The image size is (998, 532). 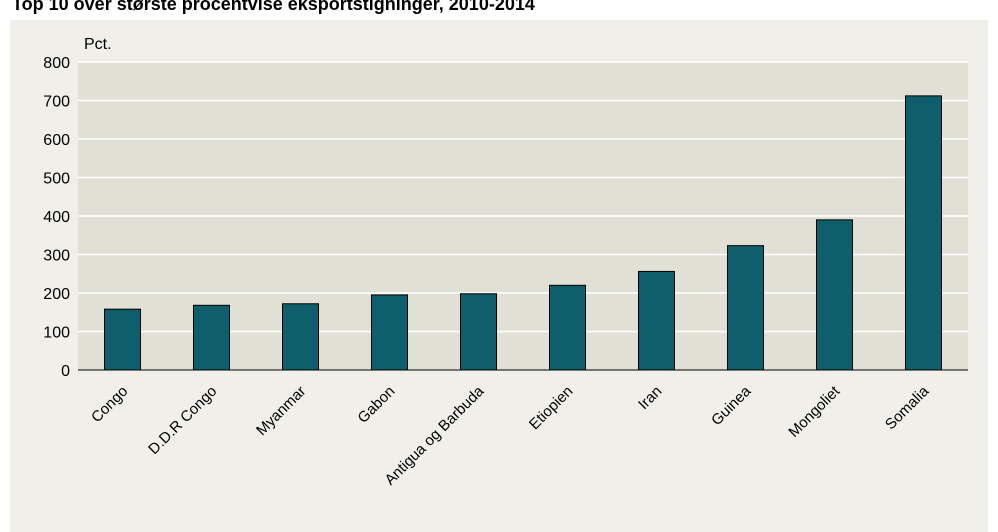 I want to click on y-axis-ticks: 0 100 200 300 400 500 600 700 800, so click(x=56, y=217).